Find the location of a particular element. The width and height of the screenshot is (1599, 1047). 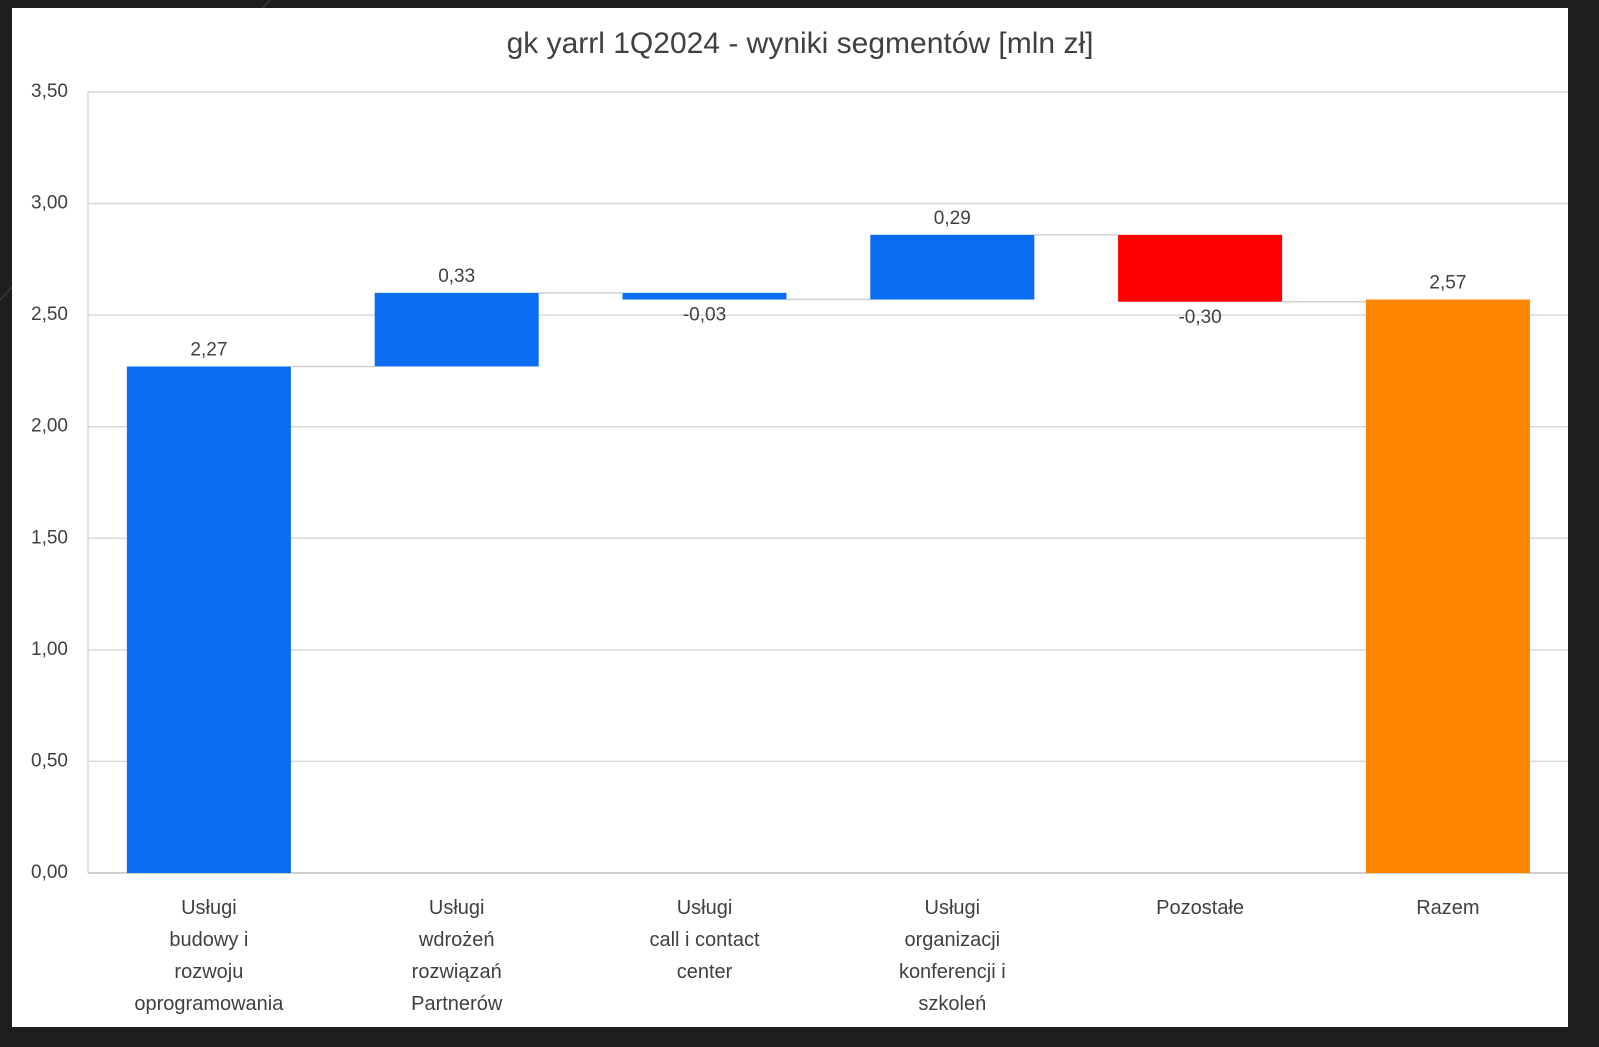

y-tick-label: 3,50 is located at coordinates (49, 91).